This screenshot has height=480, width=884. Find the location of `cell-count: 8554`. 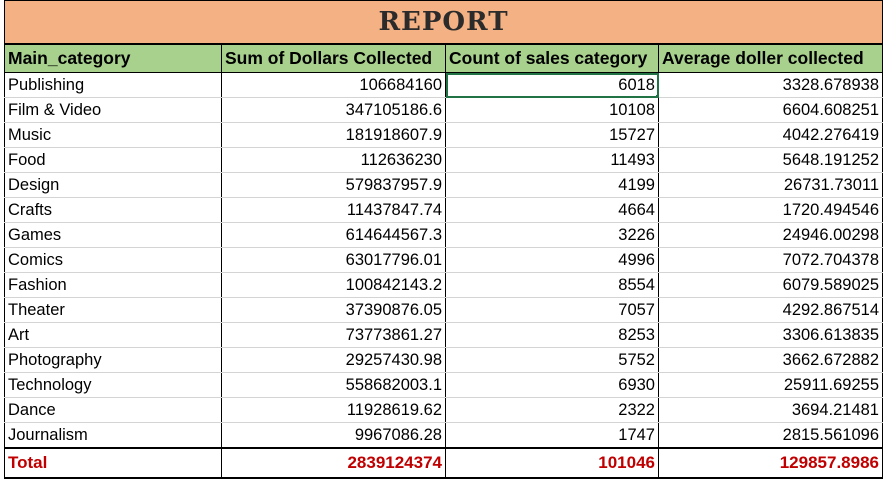

cell-count: 8554 is located at coordinates (552, 285).